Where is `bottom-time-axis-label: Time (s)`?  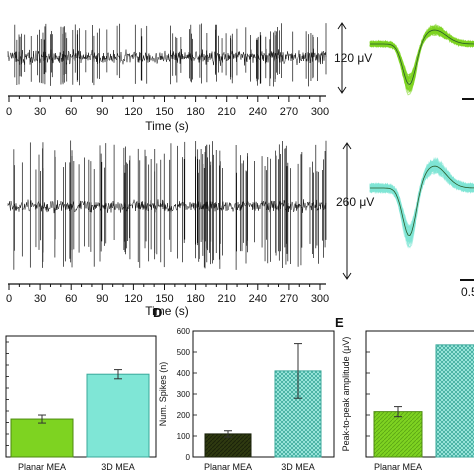 bottom-time-axis-label: Time (s) is located at coordinates (167, 311).